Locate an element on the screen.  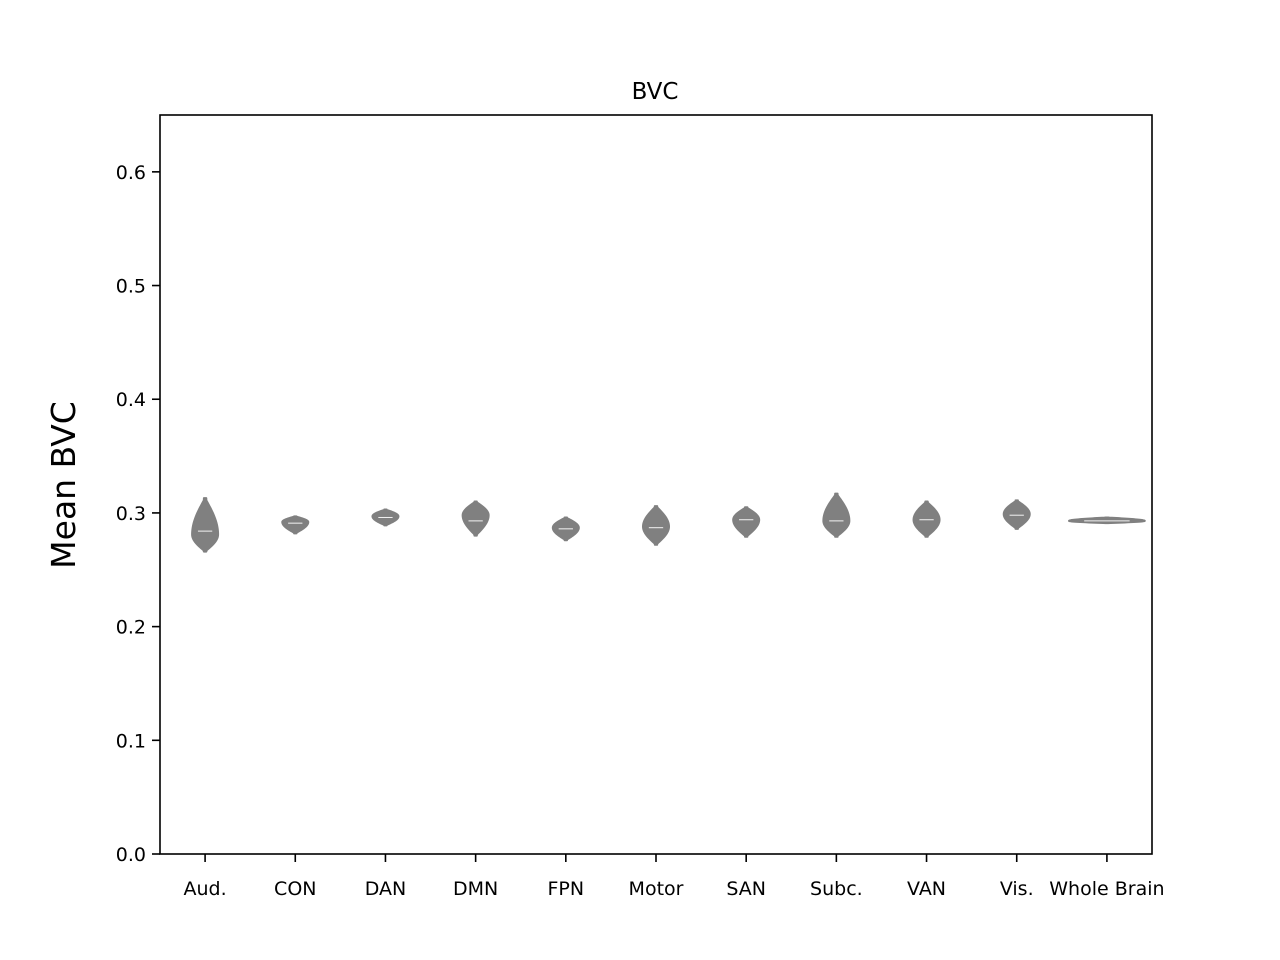
x-tick-label: Subc. is located at coordinates (836, 889).